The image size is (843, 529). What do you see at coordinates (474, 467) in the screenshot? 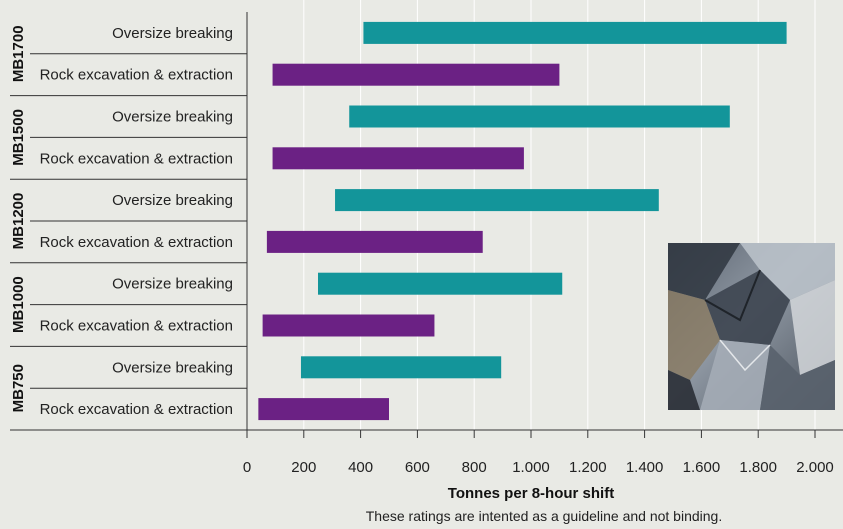
I see `x-tick-label: 800` at bounding box center [474, 467].